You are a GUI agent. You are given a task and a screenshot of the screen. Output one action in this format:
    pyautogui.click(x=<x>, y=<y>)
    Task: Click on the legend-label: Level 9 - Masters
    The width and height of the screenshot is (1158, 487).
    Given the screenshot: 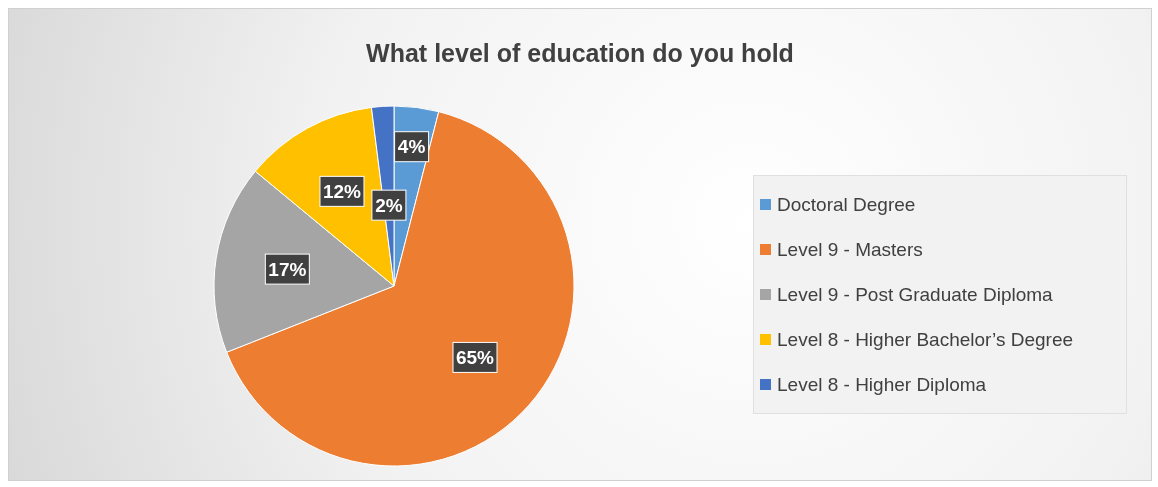 What is the action you would take?
    pyautogui.click(x=850, y=249)
    